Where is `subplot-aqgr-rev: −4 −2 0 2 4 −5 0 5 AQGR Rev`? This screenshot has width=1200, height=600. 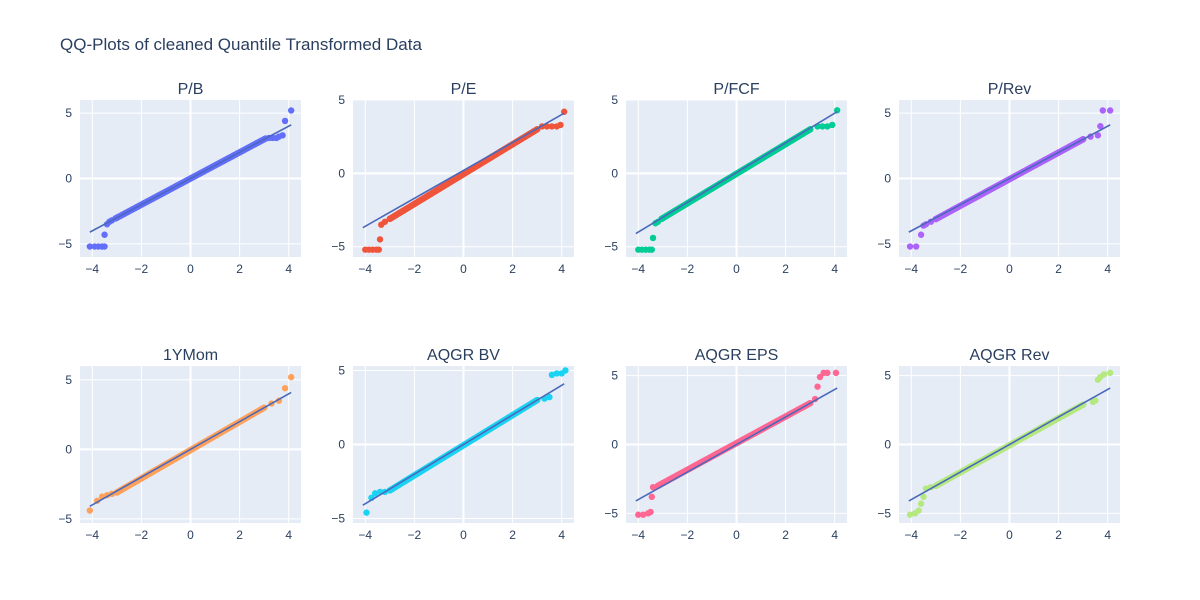 subplot-aqgr-rev: −4 −2 0 2 4 −5 0 5 AQGR Rev is located at coordinates (998, 444).